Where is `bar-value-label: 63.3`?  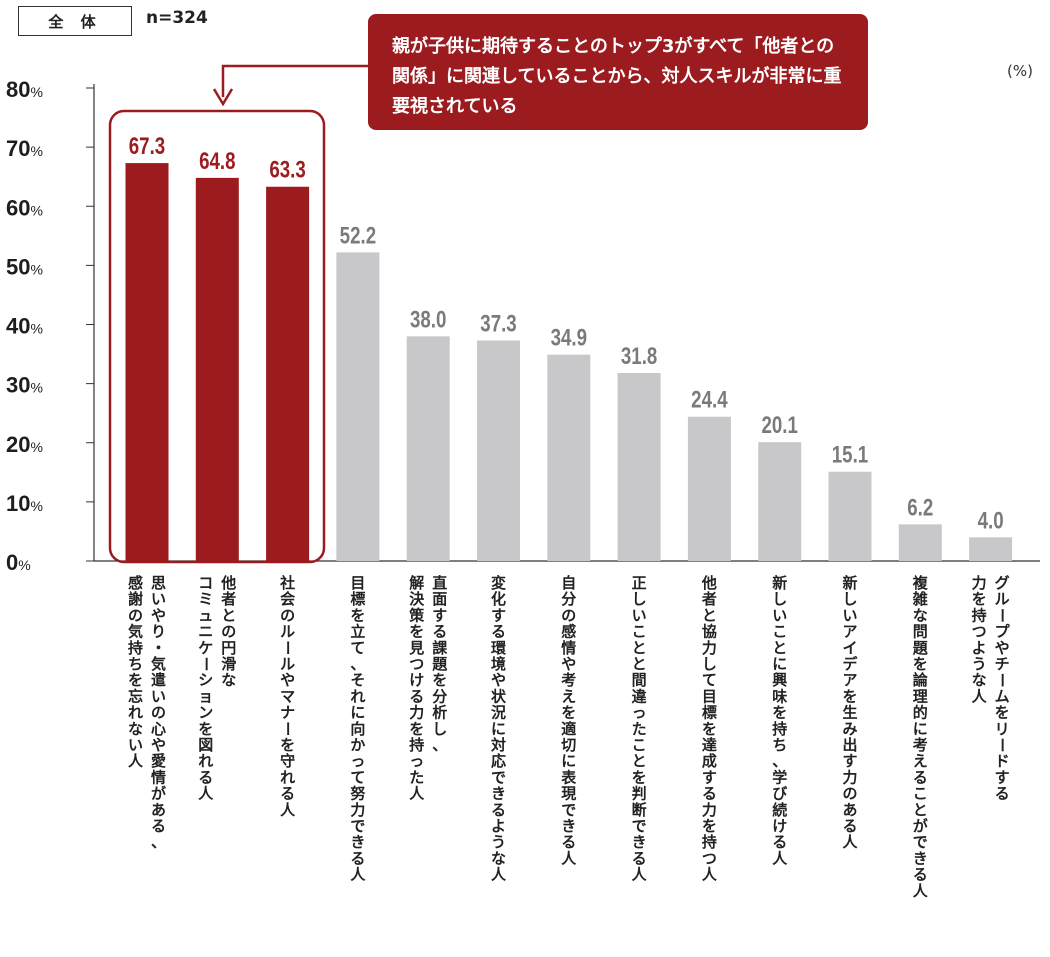
bar-value-label: 63.3 is located at coordinates (287, 170).